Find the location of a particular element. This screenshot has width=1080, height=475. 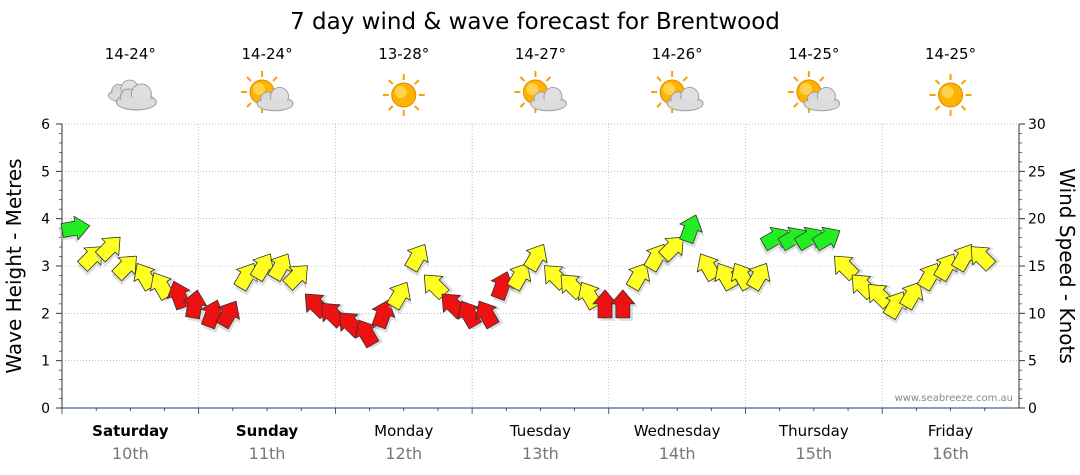

right-tick-label: 20 is located at coordinates (1037, 220).